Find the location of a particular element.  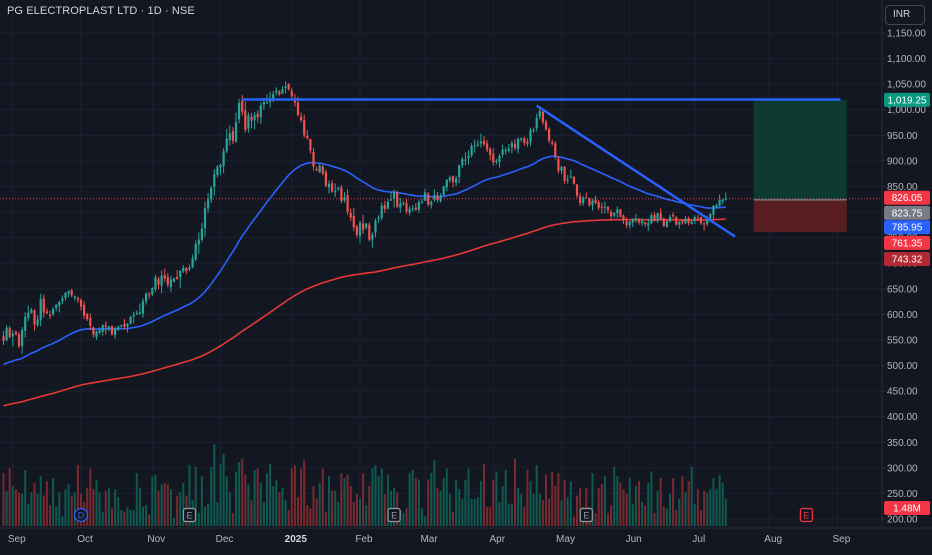

price-label-text: 823.75 is located at coordinates (907, 213).